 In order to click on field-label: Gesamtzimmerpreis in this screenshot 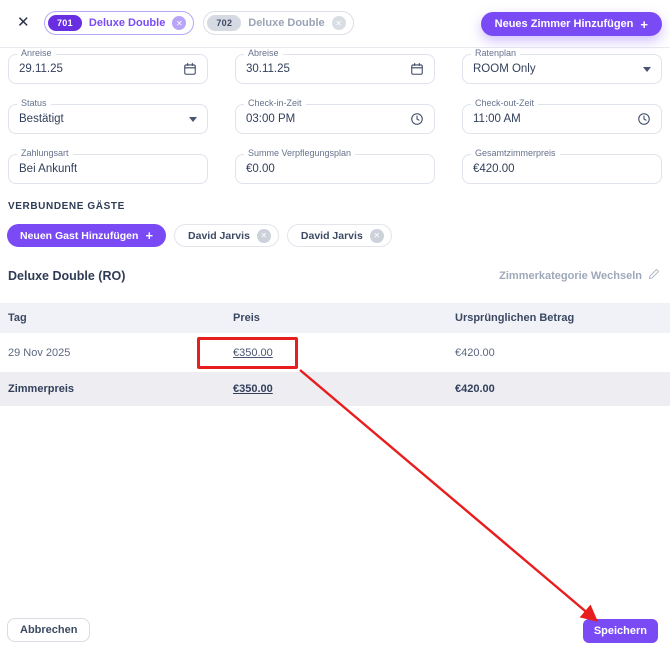, I will do `click(515, 153)`.